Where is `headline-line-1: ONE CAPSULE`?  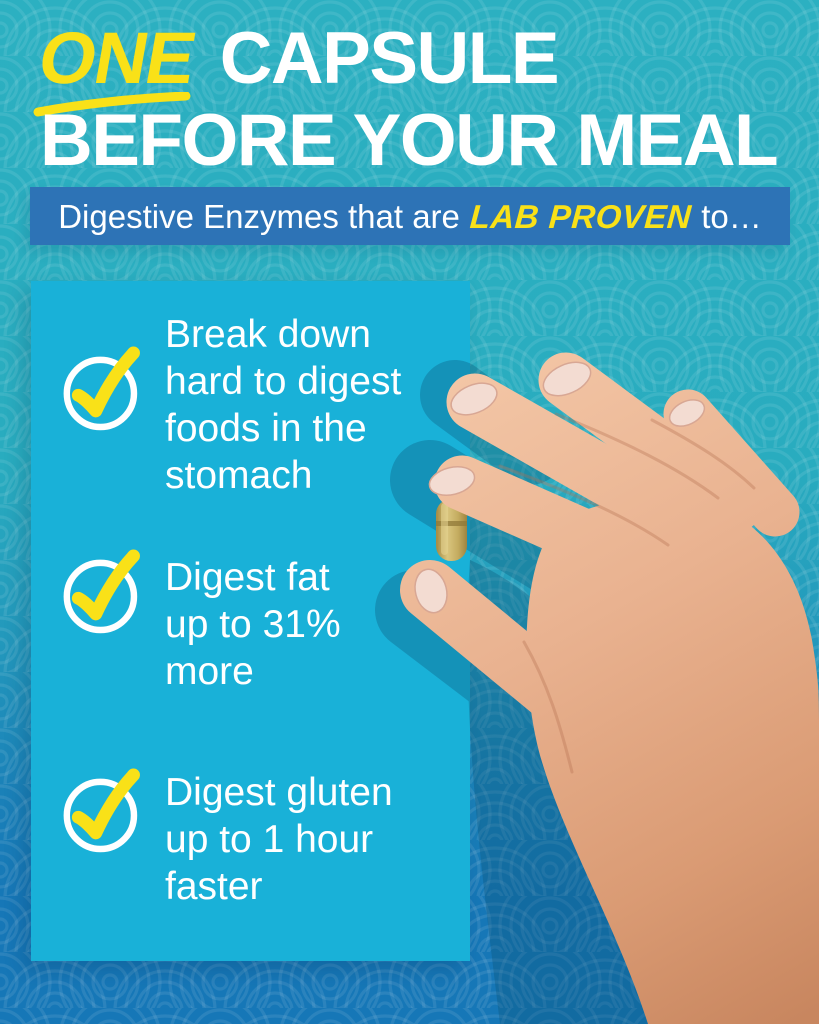 headline-line-1: ONE CAPSULE is located at coordinates (296, 58).